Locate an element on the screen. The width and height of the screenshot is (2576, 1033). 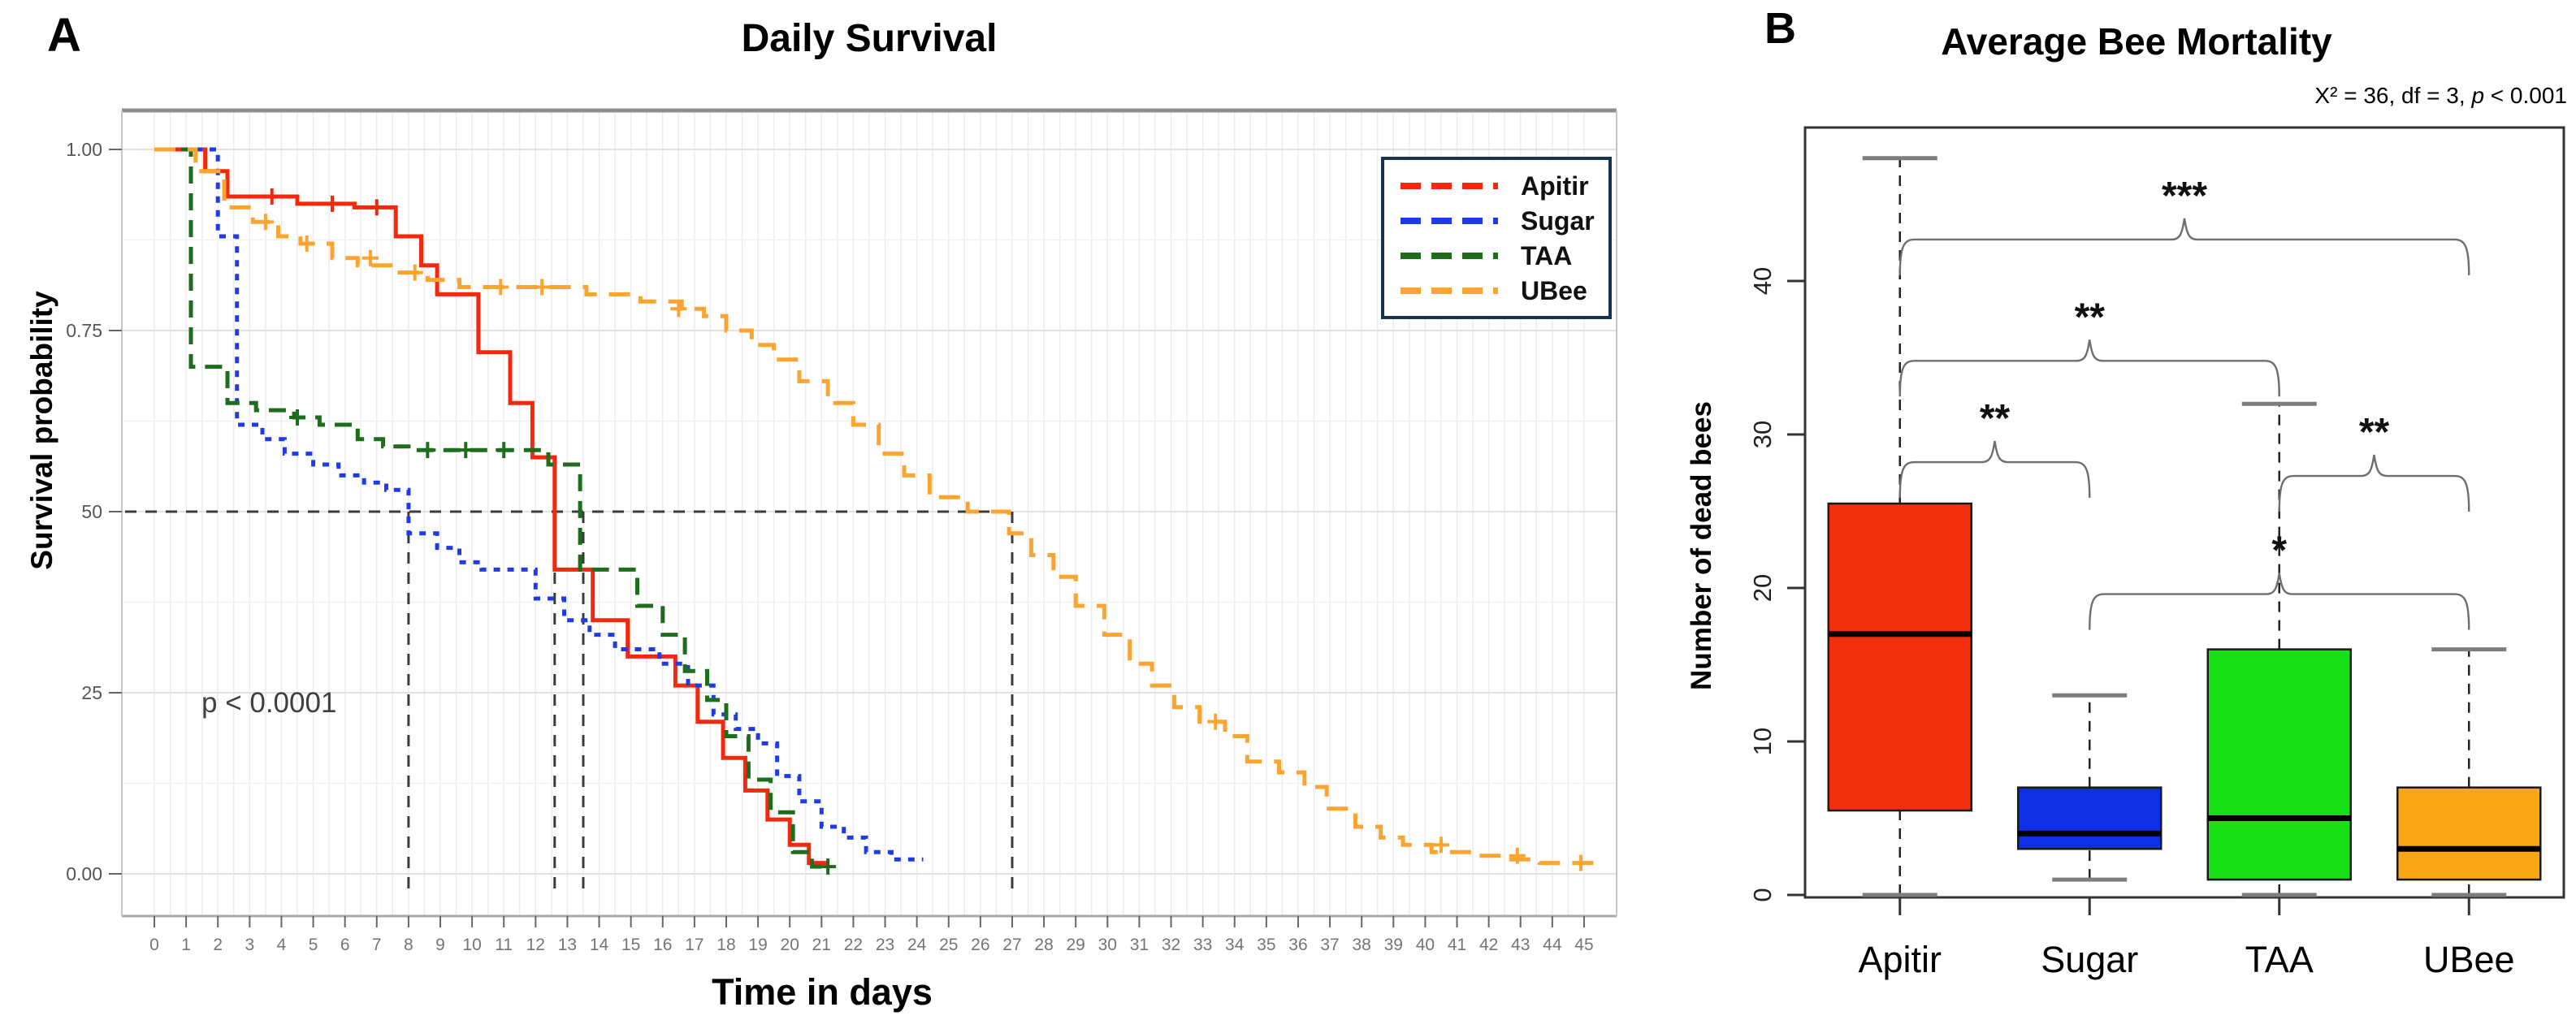
x-tick-label: 1 is located at coordinates (186, 945).